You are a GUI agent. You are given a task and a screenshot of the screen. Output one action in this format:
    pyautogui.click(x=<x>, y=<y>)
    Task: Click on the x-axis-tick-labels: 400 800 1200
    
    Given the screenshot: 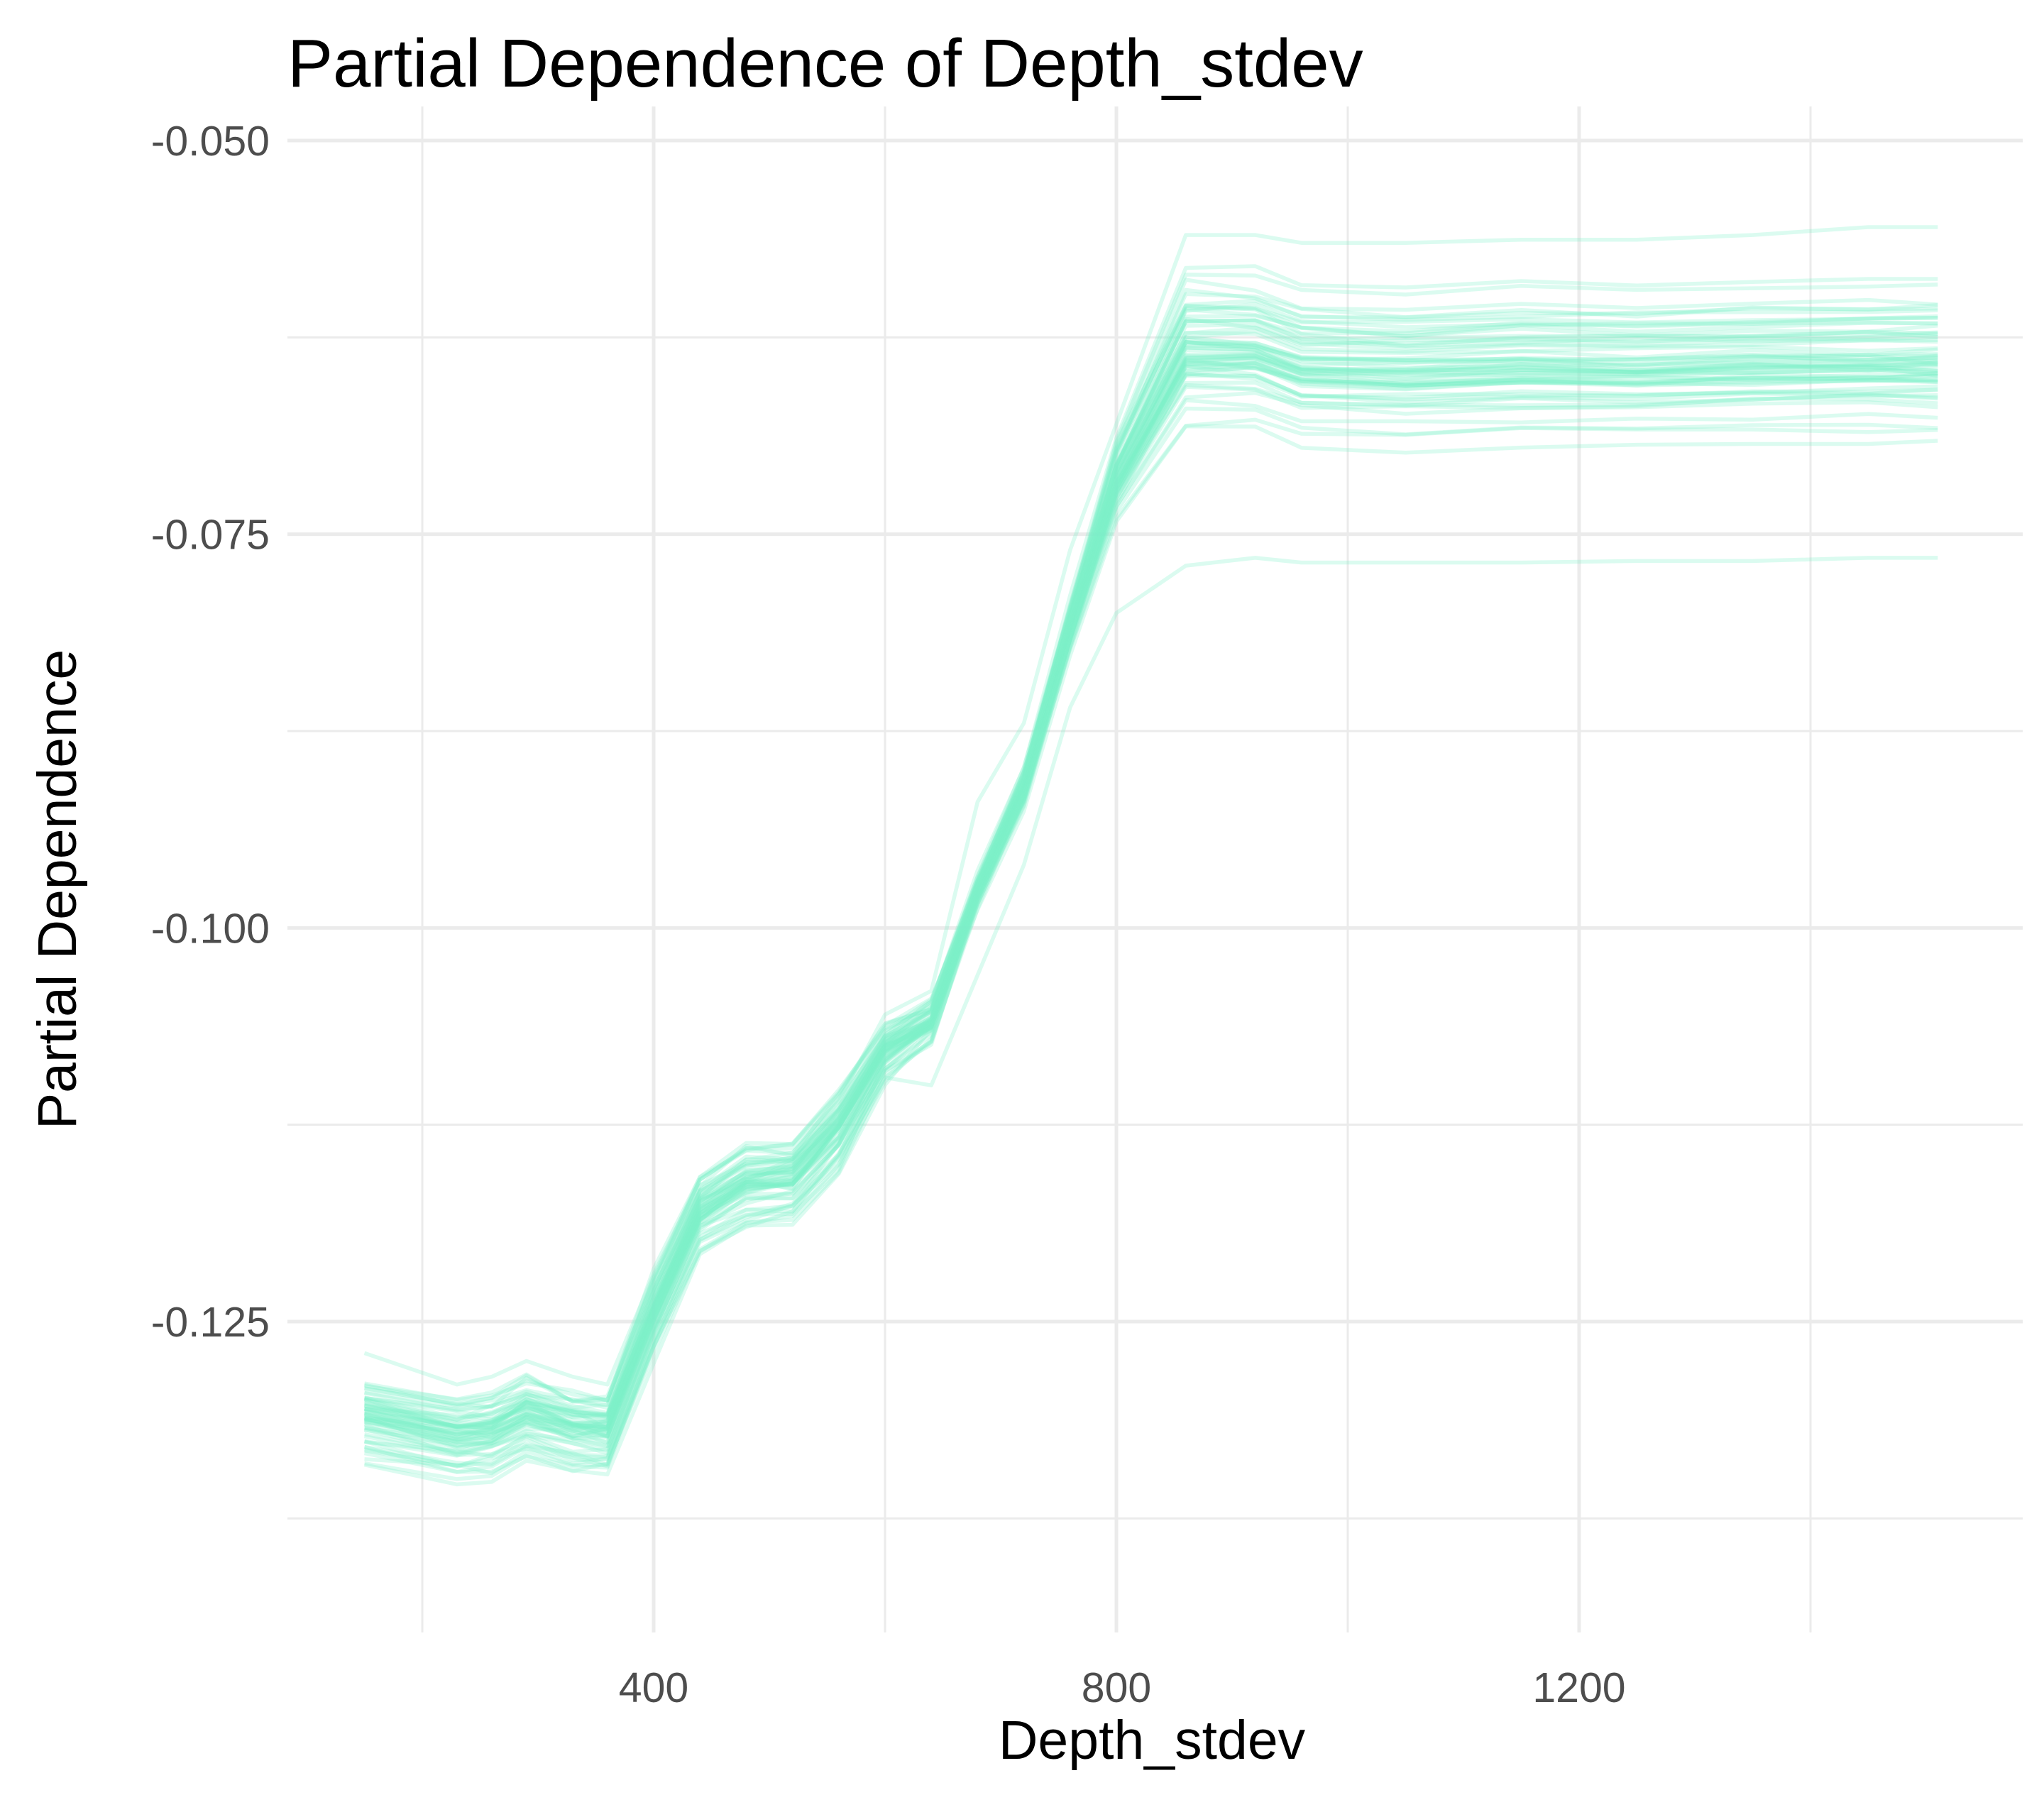 What is the action you would take?
    pyautogui.click(x=1122, y=1687)
    